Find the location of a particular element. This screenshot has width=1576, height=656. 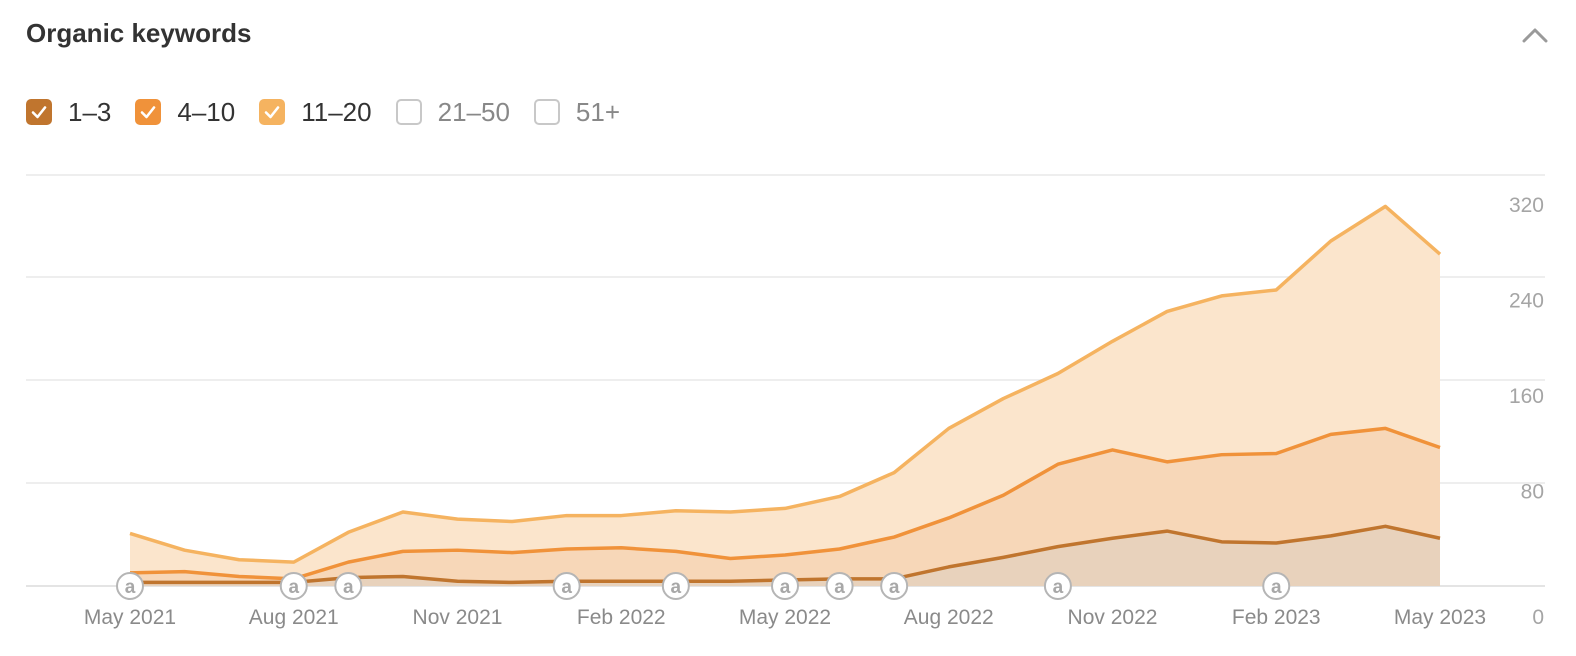

legend-label: 51+ is located at coordinates (598, 111).